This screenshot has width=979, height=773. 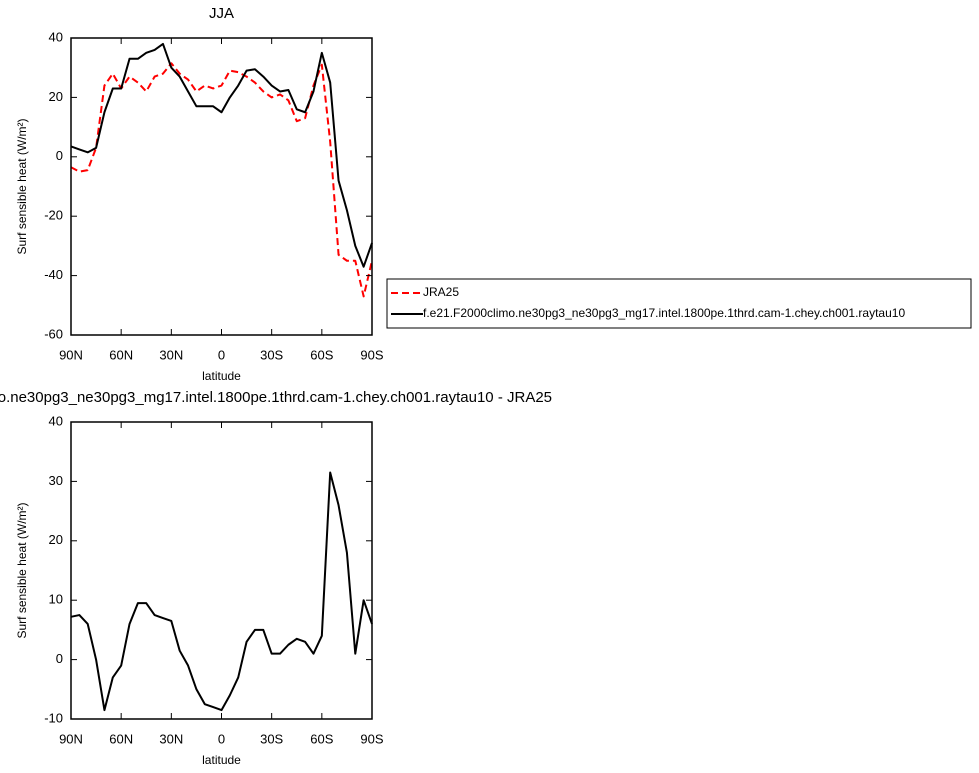 I want to click on legend-label: JRA25, so click(x=441, y=292).